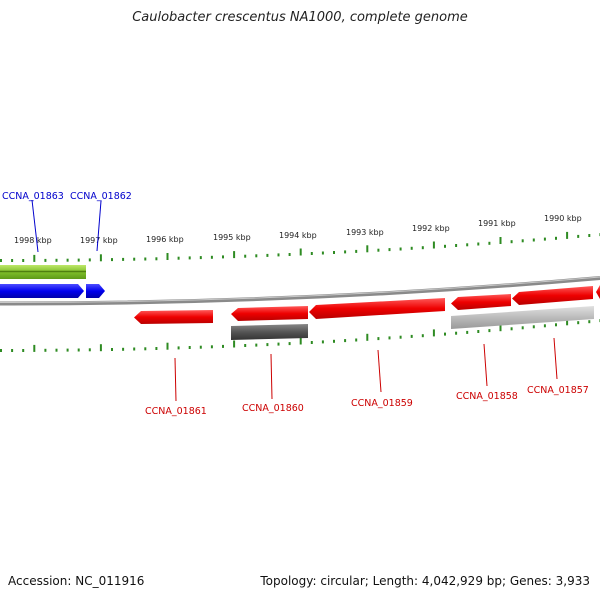 This screenshot has width=600, height=600. What do you see at coordinates (598, 292) in the screenshot?
I see `gene-partial-edge` at bounding box center [598, 292].